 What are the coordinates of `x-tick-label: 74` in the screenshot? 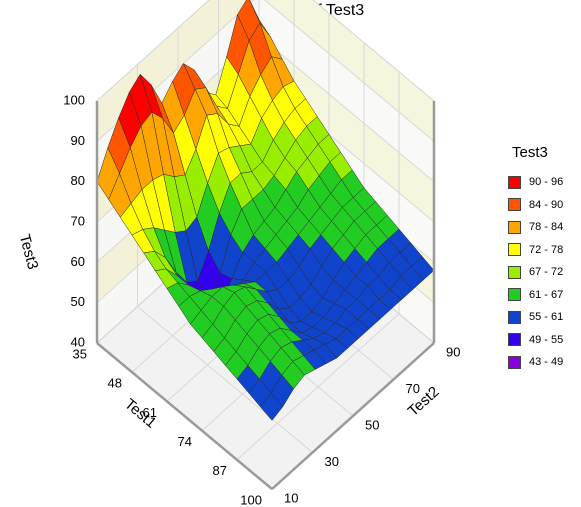 It's located at (185, 441).